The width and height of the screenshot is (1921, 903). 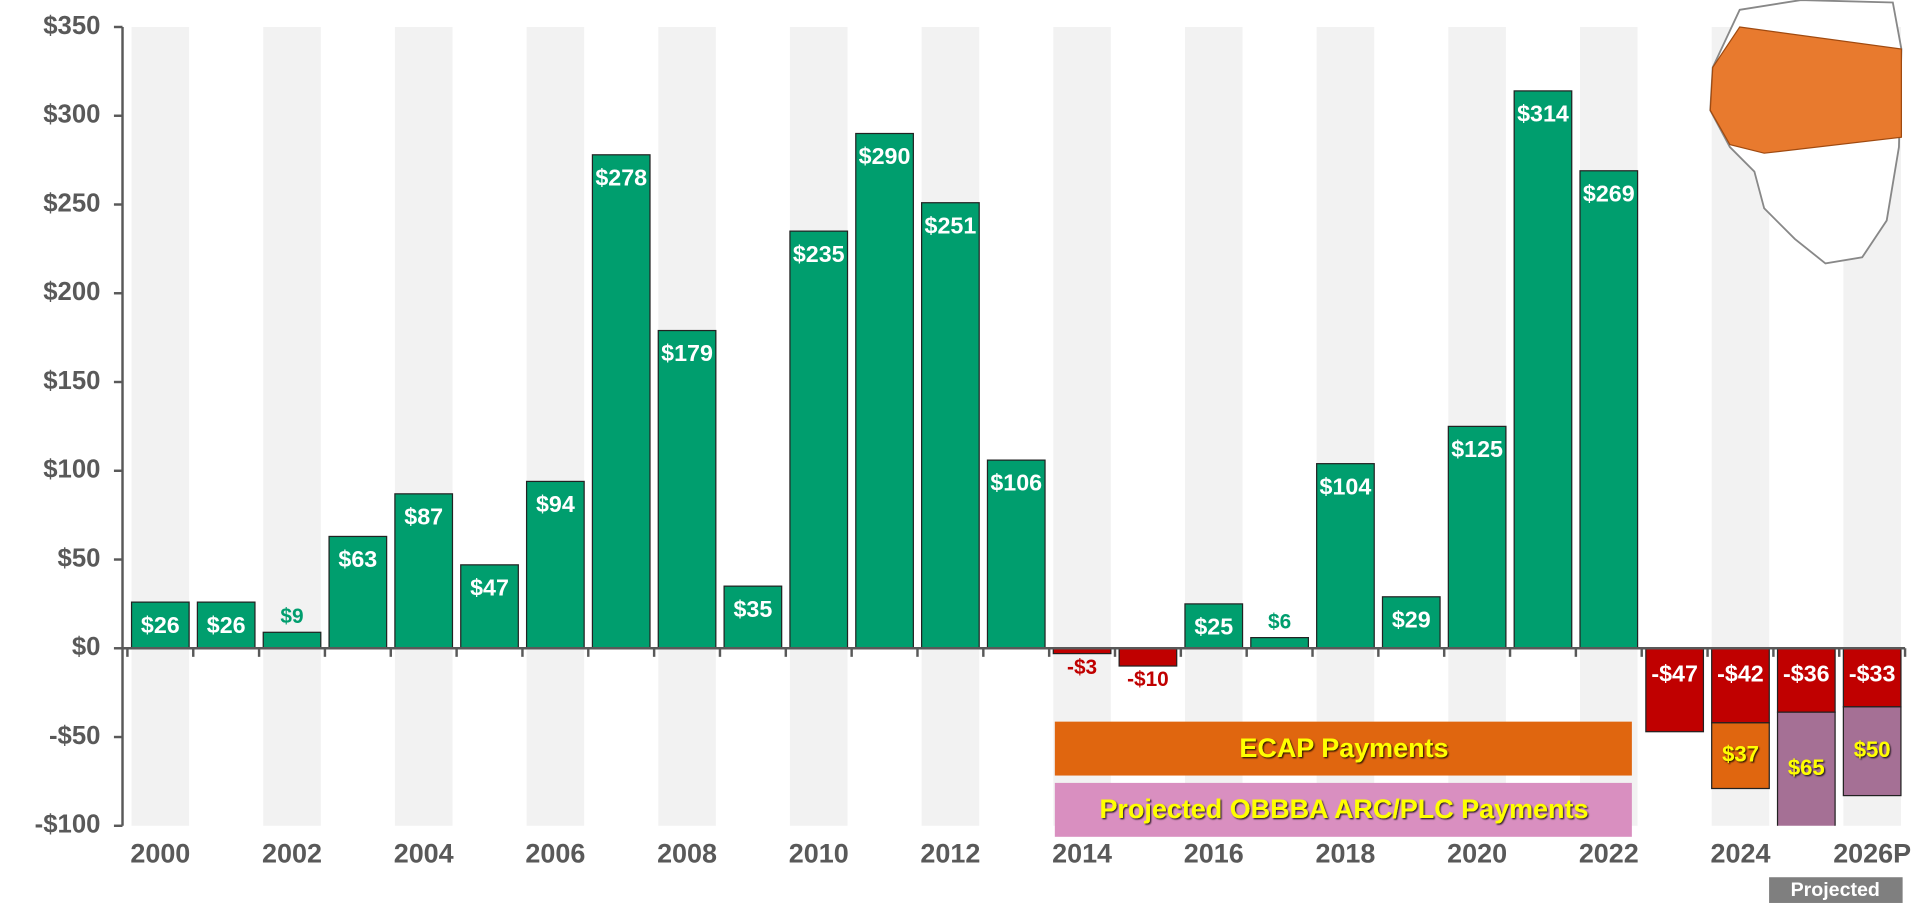 What do you see at coordinates (1345, 853) in the screenshot?
I see `x-tick-label: 2018` at bounding box center [1345, 853].